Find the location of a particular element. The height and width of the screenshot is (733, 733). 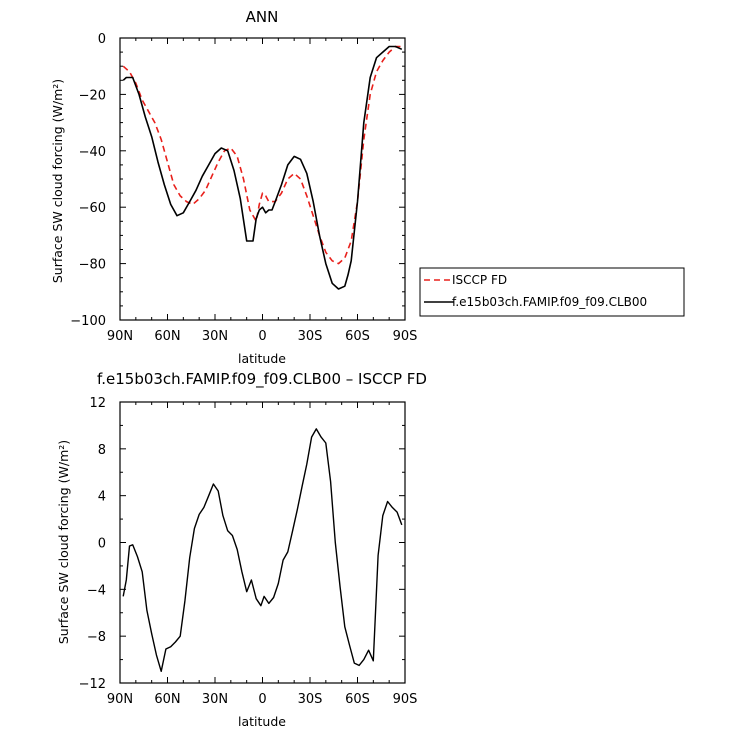

y-tick-label: −40 is located at coordinates (92, 152).